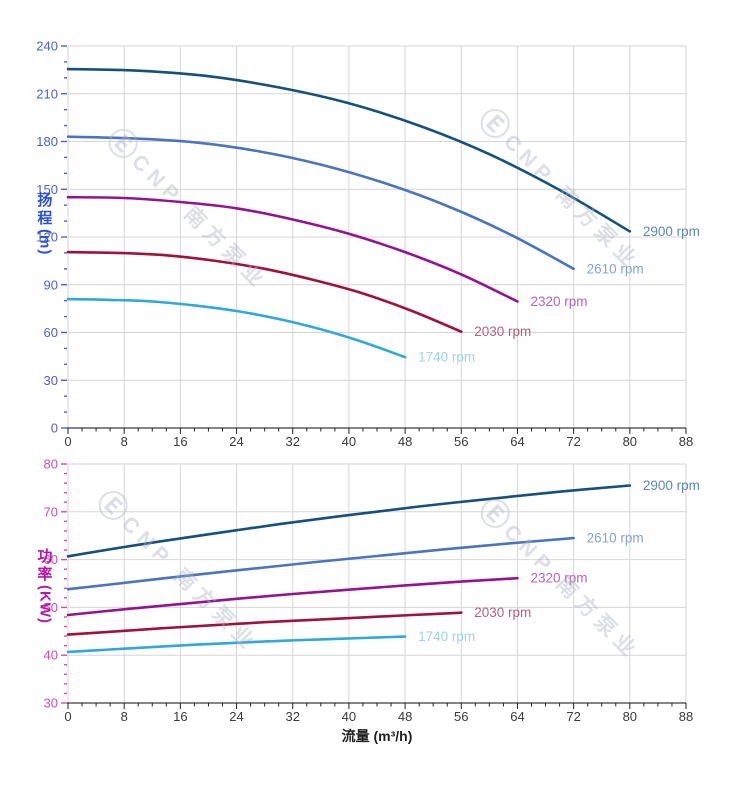 The width and height of the screenshot is (752, 797). I want to click on head-axis-unit: (m), so click(45, 242).